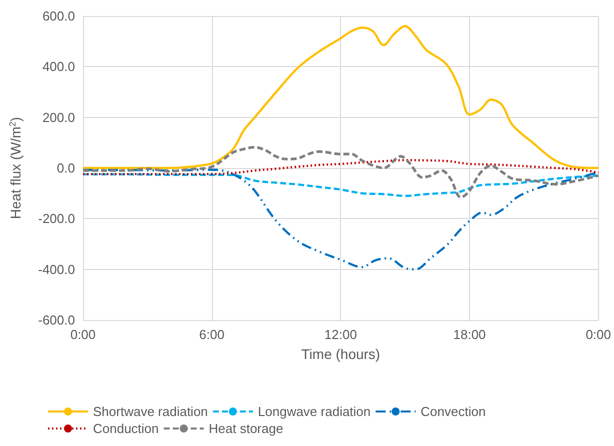 The height and width of the screenshot is (446, 614). Describe the element at coordinates (211, 334) in the screenshot. I see `x-tick-label: 6:00` at that location.